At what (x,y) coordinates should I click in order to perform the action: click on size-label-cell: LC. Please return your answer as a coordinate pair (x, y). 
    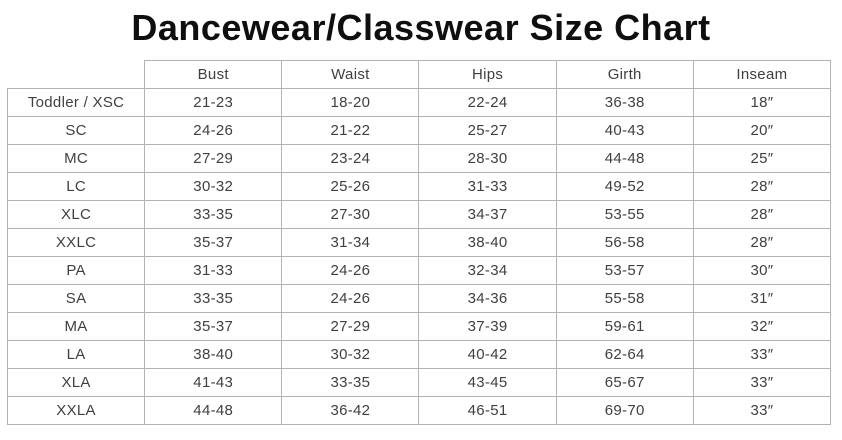
    Looking at the image, I should click on (76, 186).